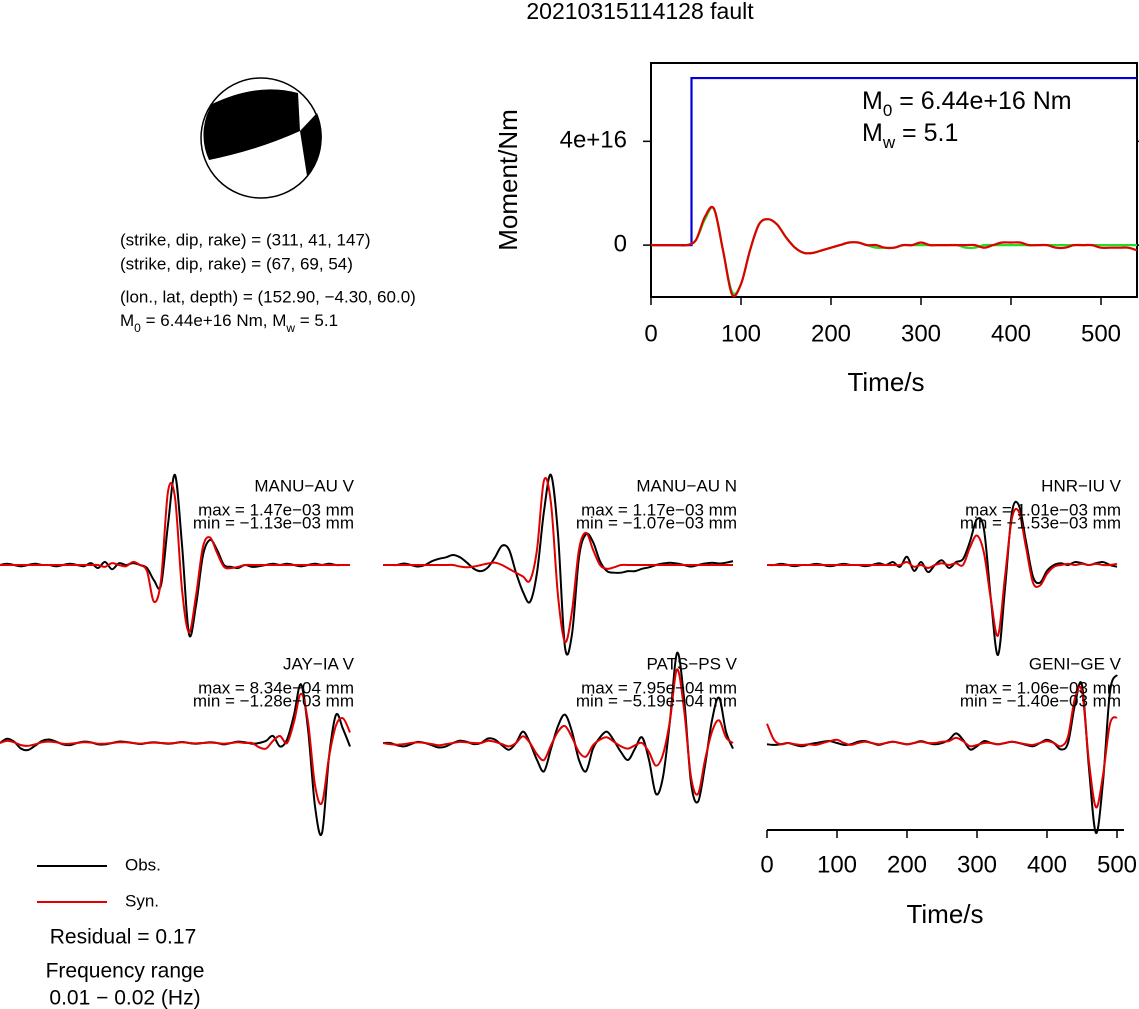  I want to click on min-label: min = −5.19e−04 mm, so click(656, 700).